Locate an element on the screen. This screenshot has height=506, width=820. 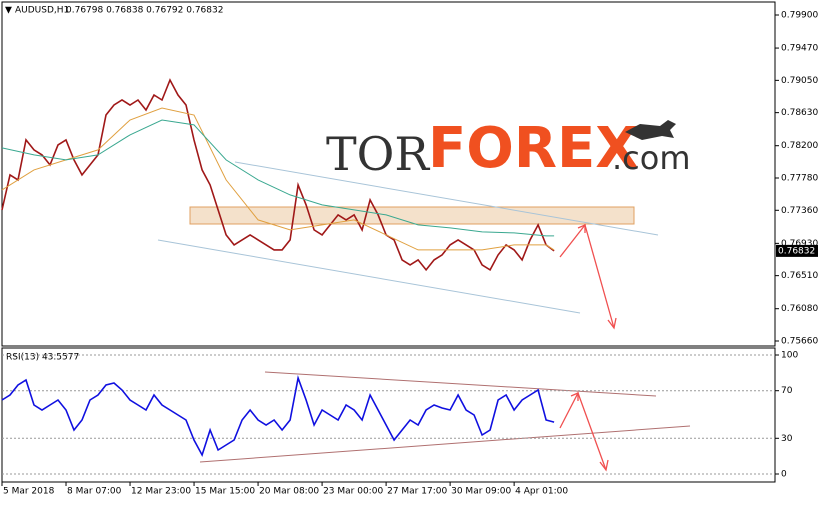
logo-com: .com is located at coordinates (651, 158).